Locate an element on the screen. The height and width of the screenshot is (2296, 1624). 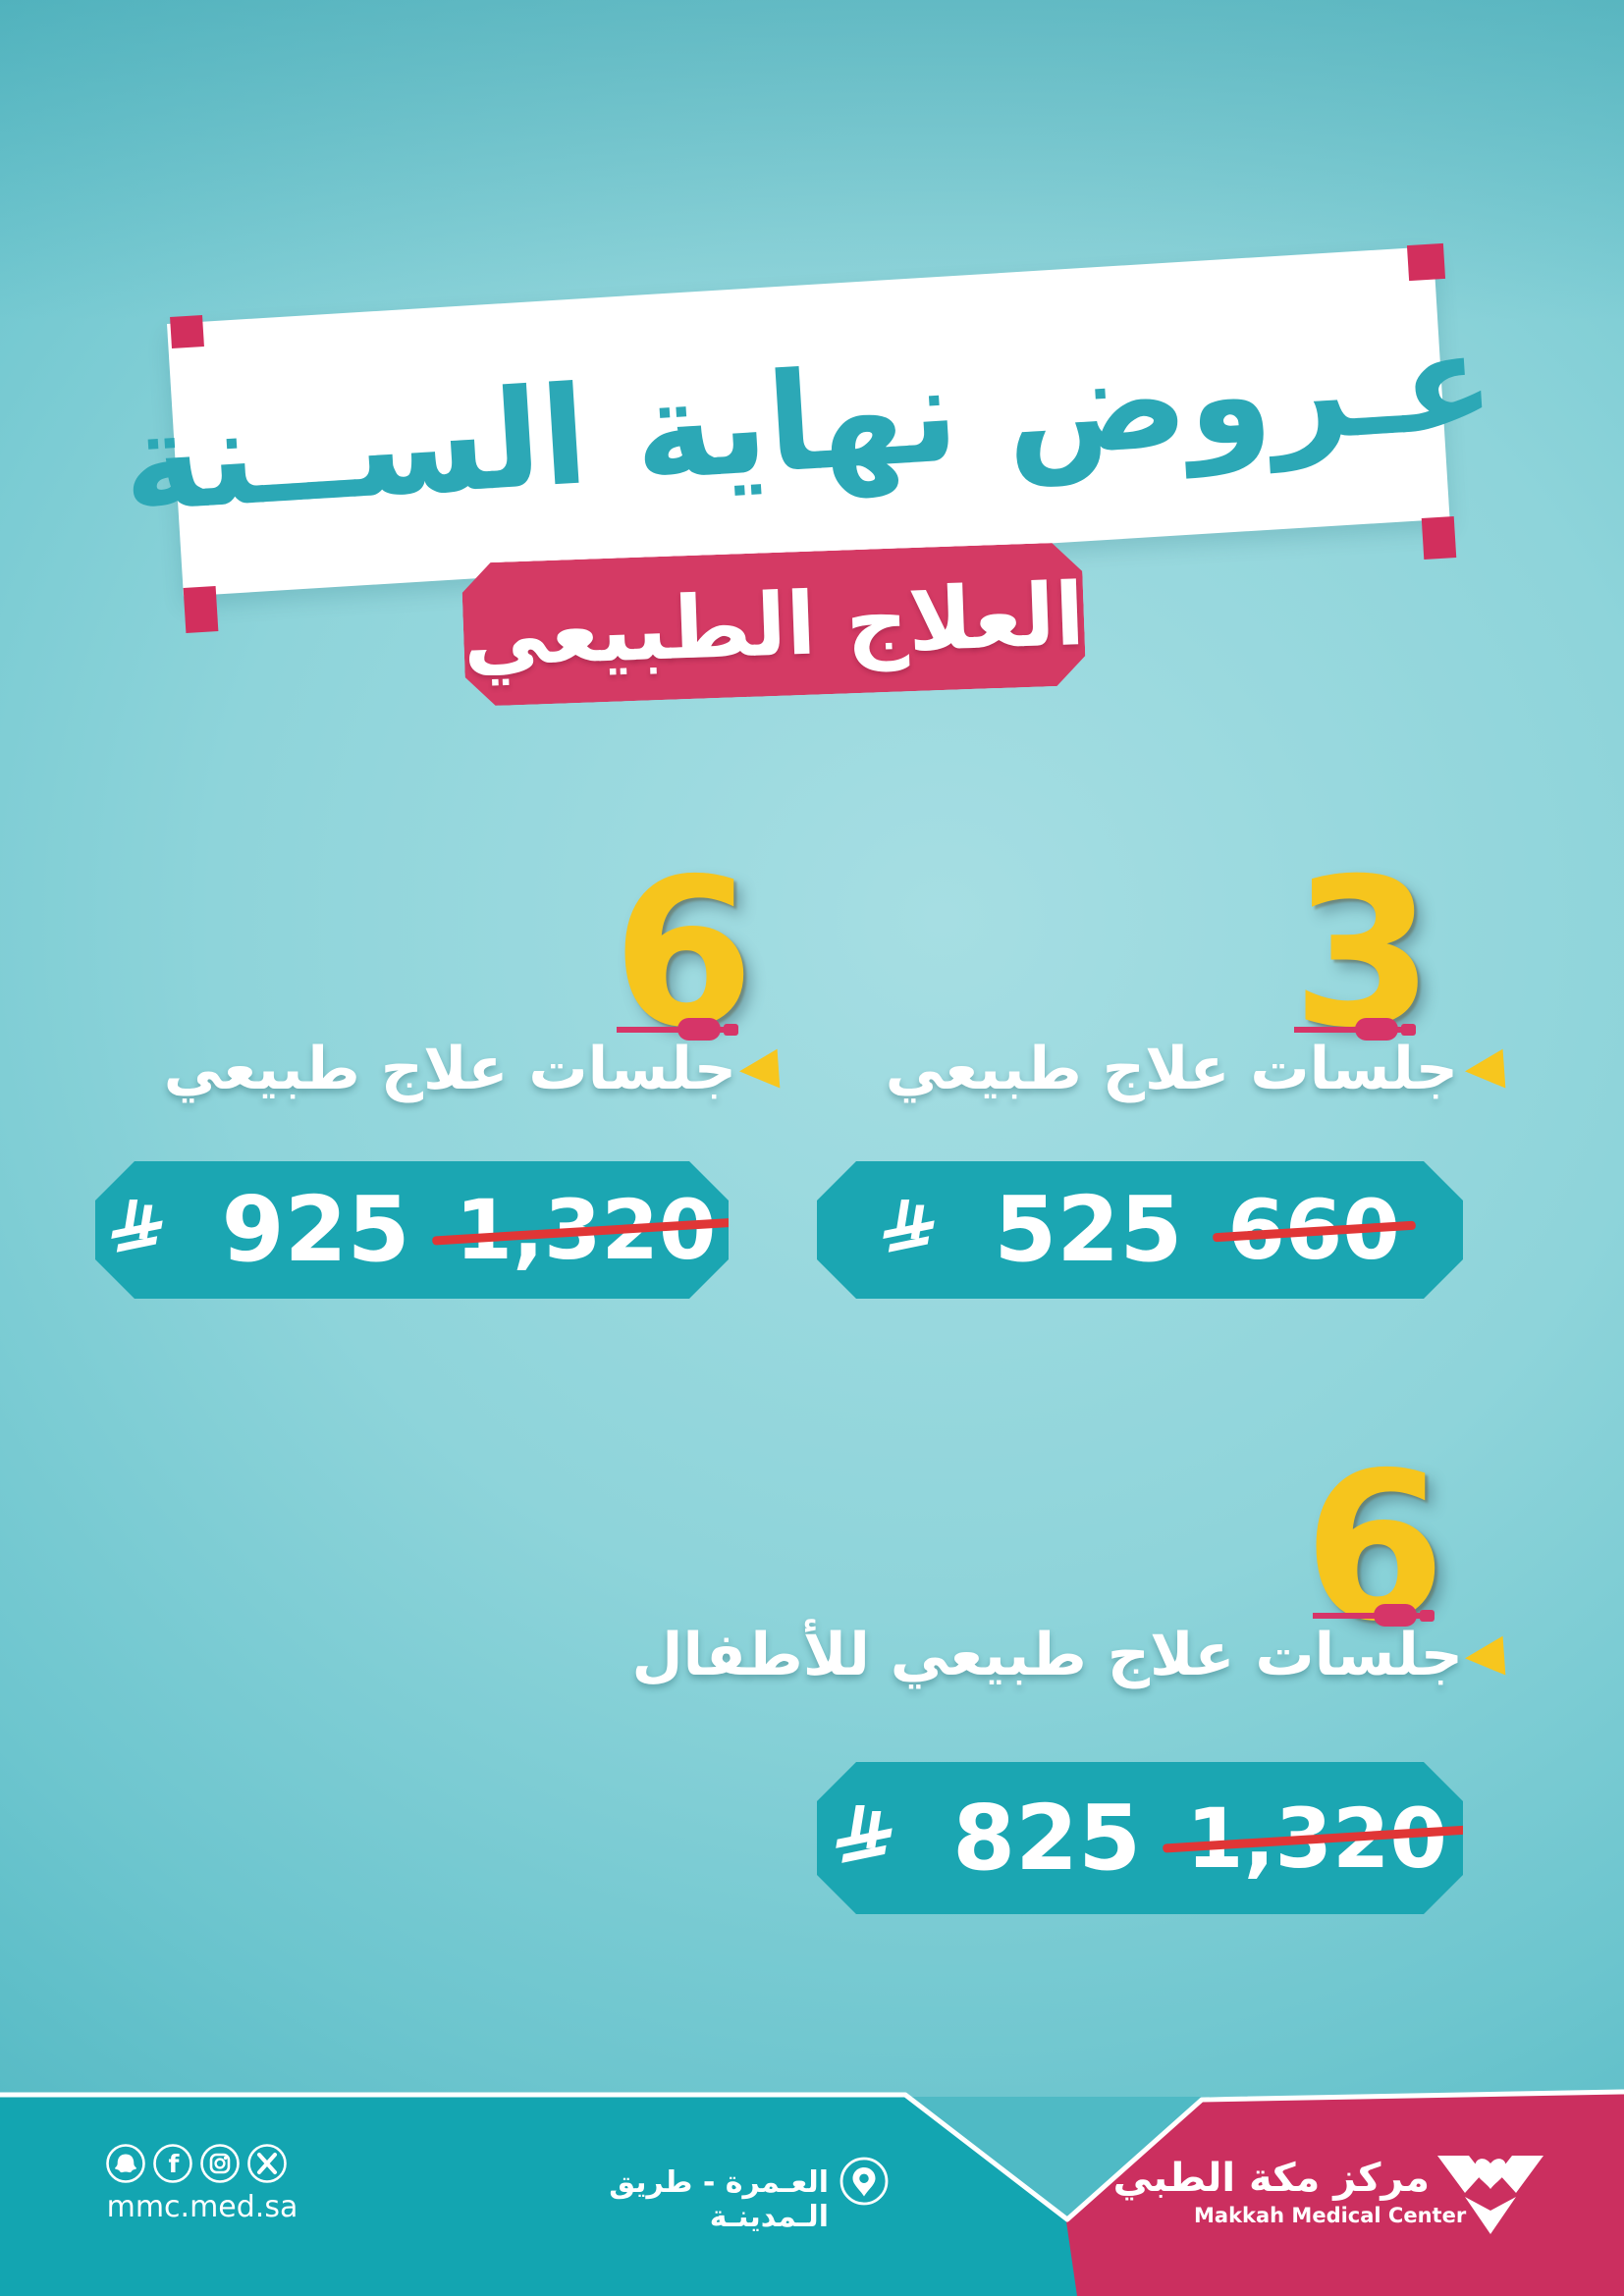
new-price: 825 is located at coordinates (1047, 1838).